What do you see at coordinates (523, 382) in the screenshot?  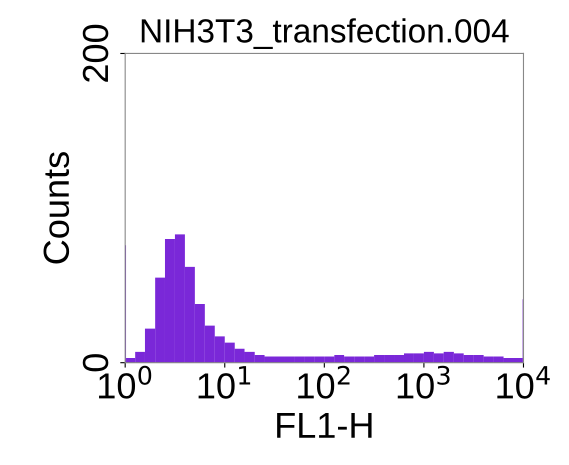 I see `x-tick-label: 10$^{4}$` at bounding box center [523, 382].